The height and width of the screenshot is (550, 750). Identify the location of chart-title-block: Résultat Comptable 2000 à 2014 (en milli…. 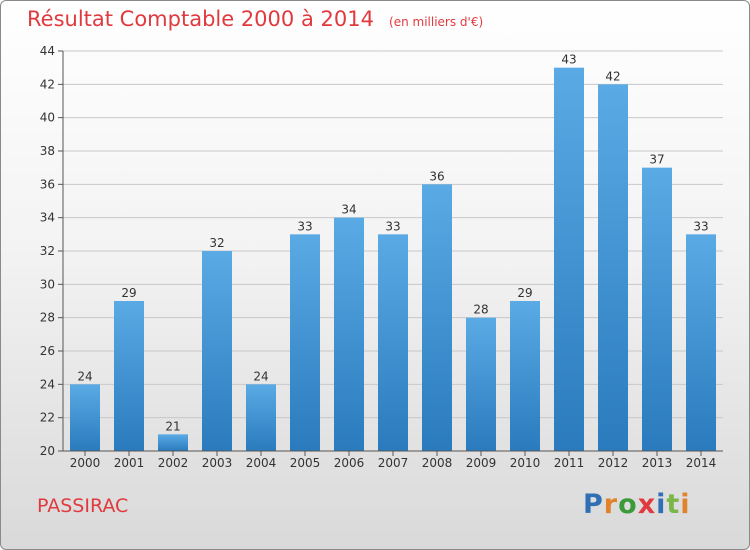
(255, 19).